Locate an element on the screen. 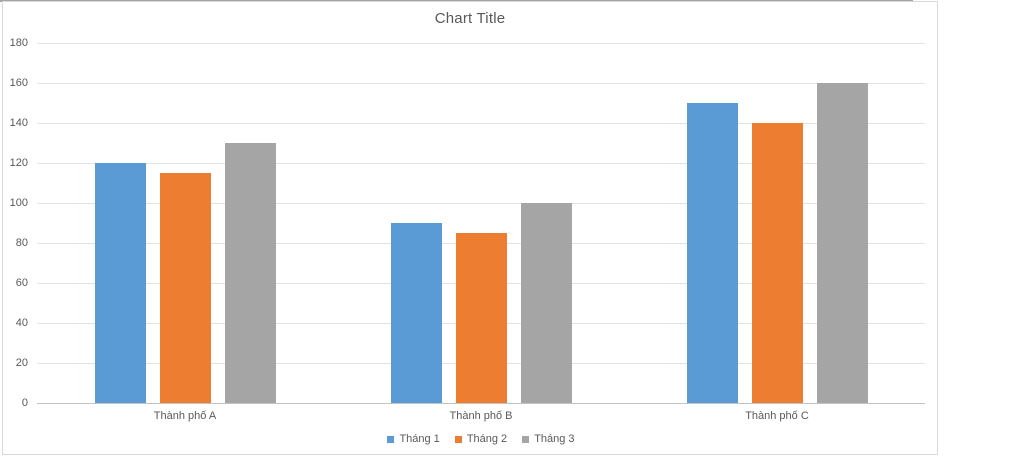  x-category-label: Thành phố A is located at coordinates (185, 416).